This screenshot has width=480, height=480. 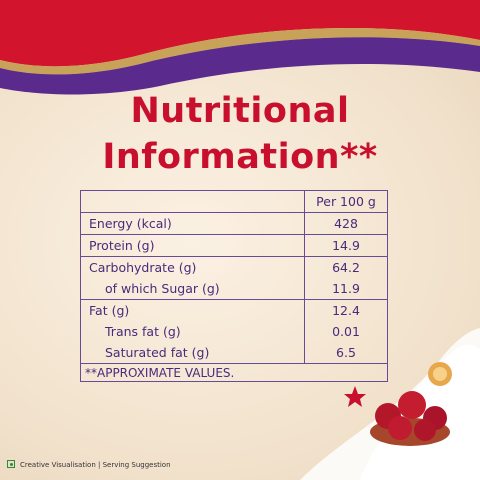 I want to click on table-footer: **APPROXIMATE VALUES., so click(x=234, y=372).